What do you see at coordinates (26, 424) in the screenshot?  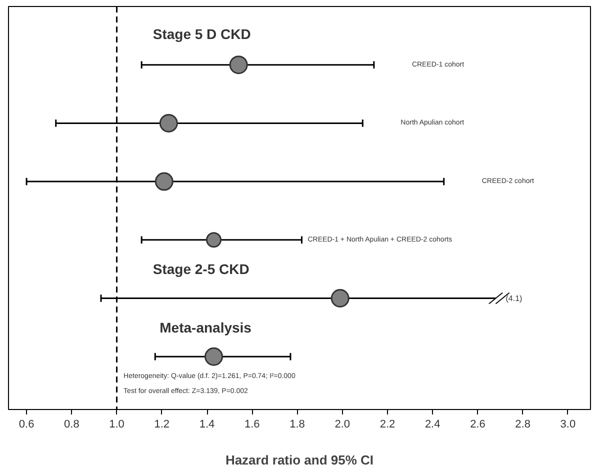 I see `x-tick-label: 0.6` at bounding box center [26, 424].